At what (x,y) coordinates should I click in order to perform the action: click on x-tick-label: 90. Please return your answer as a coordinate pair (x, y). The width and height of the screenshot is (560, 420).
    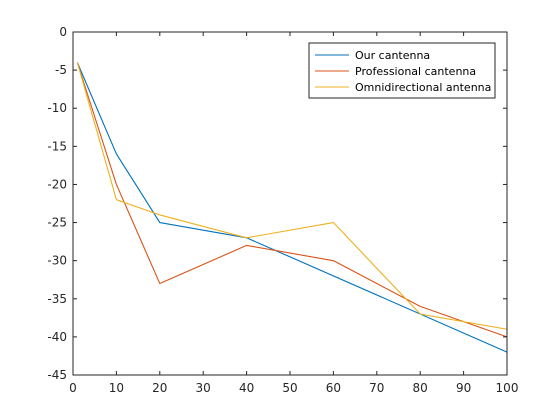
    Looking at the image, I should click on (463, 388).